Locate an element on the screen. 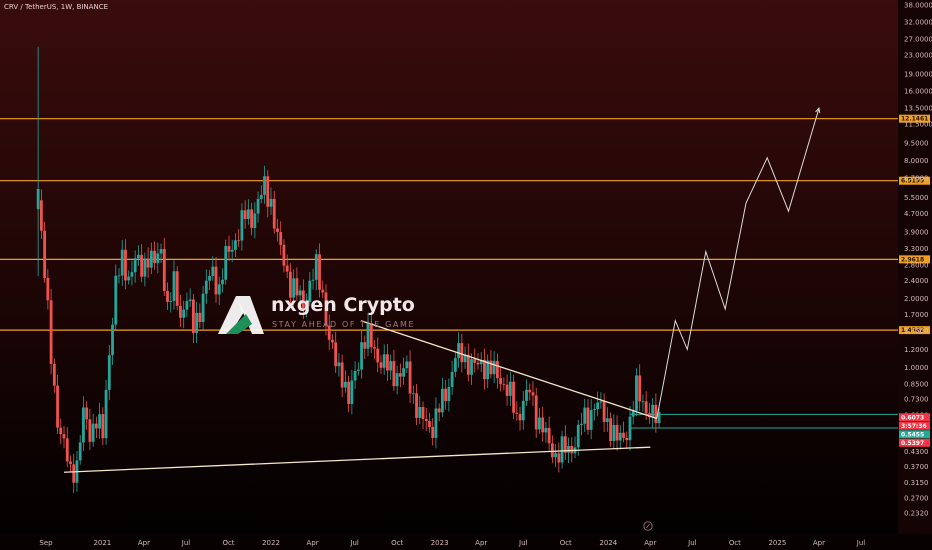 The image size is (932, 550). y-tick-label: 2.4000 is located at coordinates (916, 281).